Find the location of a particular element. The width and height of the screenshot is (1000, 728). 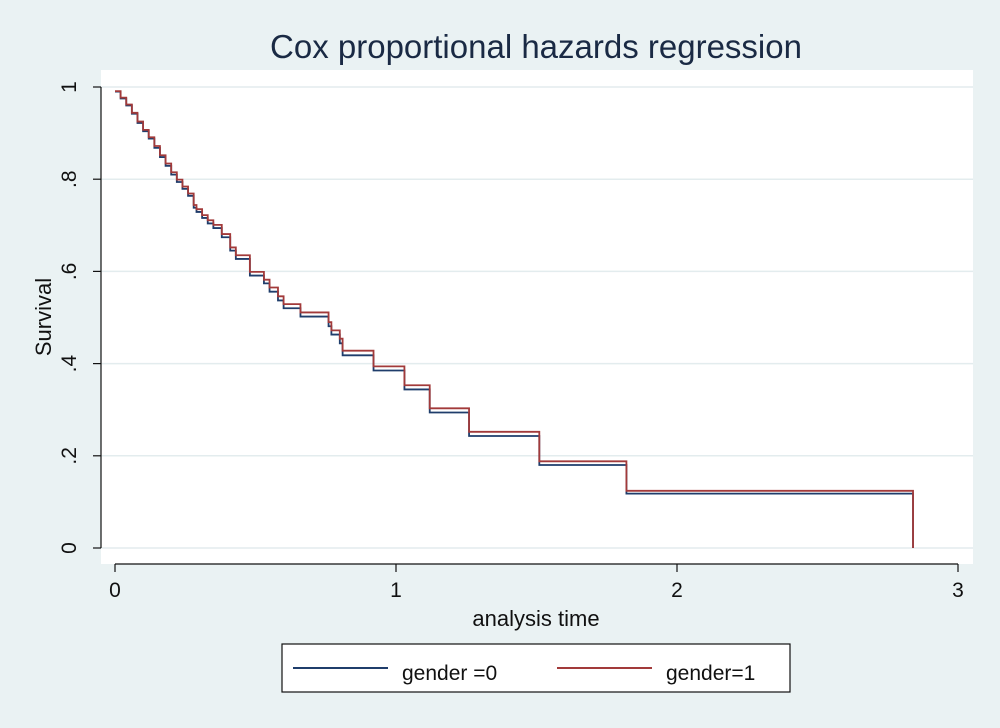

y-tick-label-3: .6 is located at coordinates (69, 272).